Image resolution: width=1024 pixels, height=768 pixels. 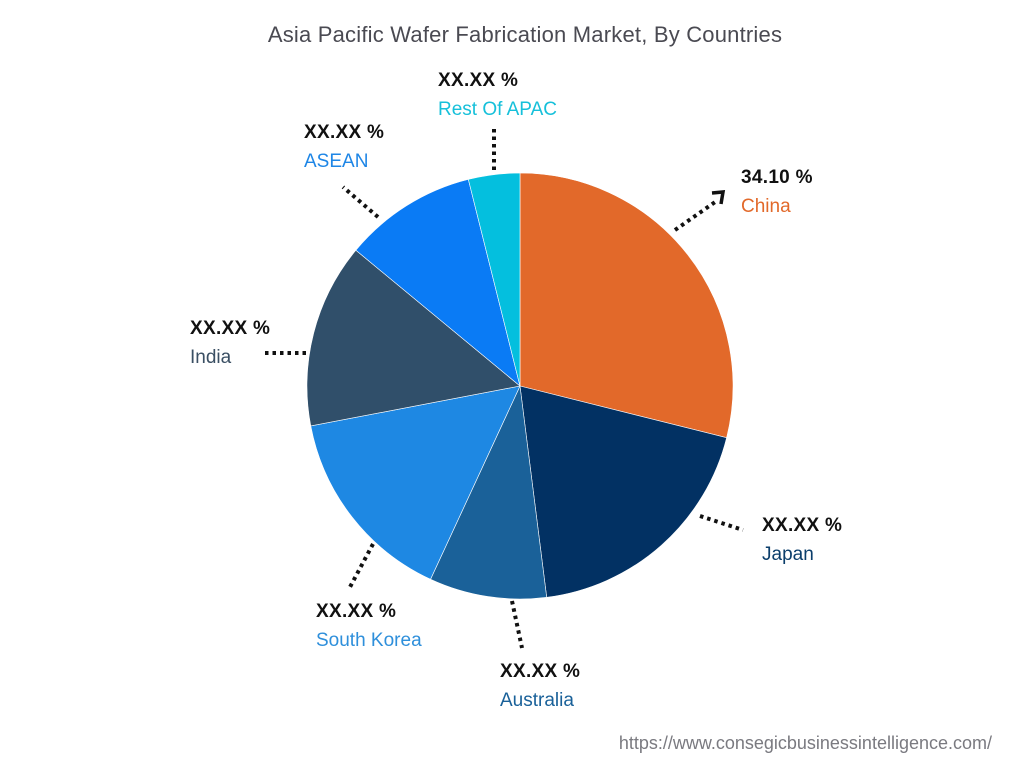 What do you see at coordinates (356, 611) in the screenshot?
I see `value-south-korea: XX.XX %` at bounding box center [356, 611].